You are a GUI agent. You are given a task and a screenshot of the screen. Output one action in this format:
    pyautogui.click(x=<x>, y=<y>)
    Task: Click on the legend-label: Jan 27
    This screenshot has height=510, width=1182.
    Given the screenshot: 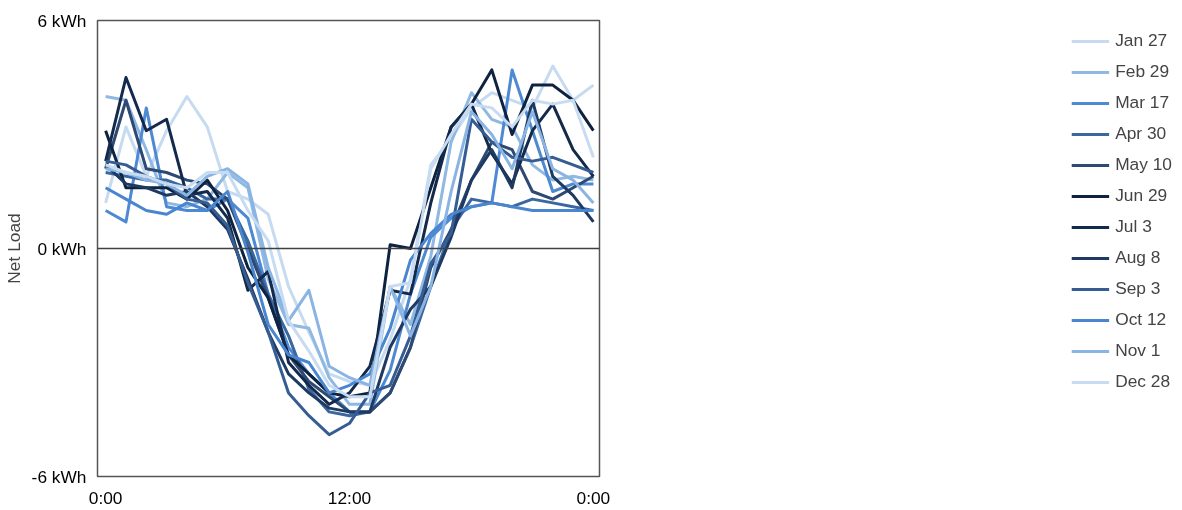 What is the action you would take?
    pyautogui.click(x=1141, y=40)
    